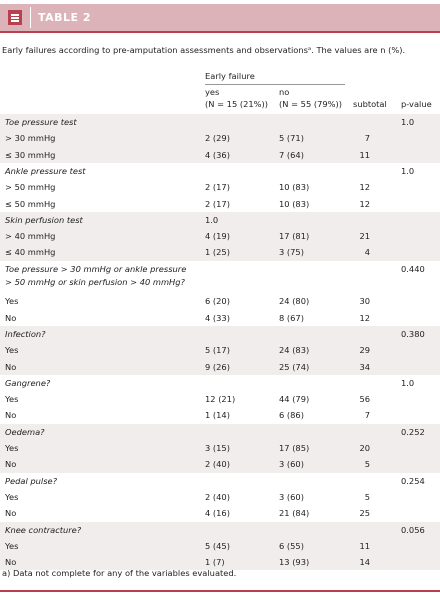  I want to click on cell-no: 3 (75), so click(291, 252).